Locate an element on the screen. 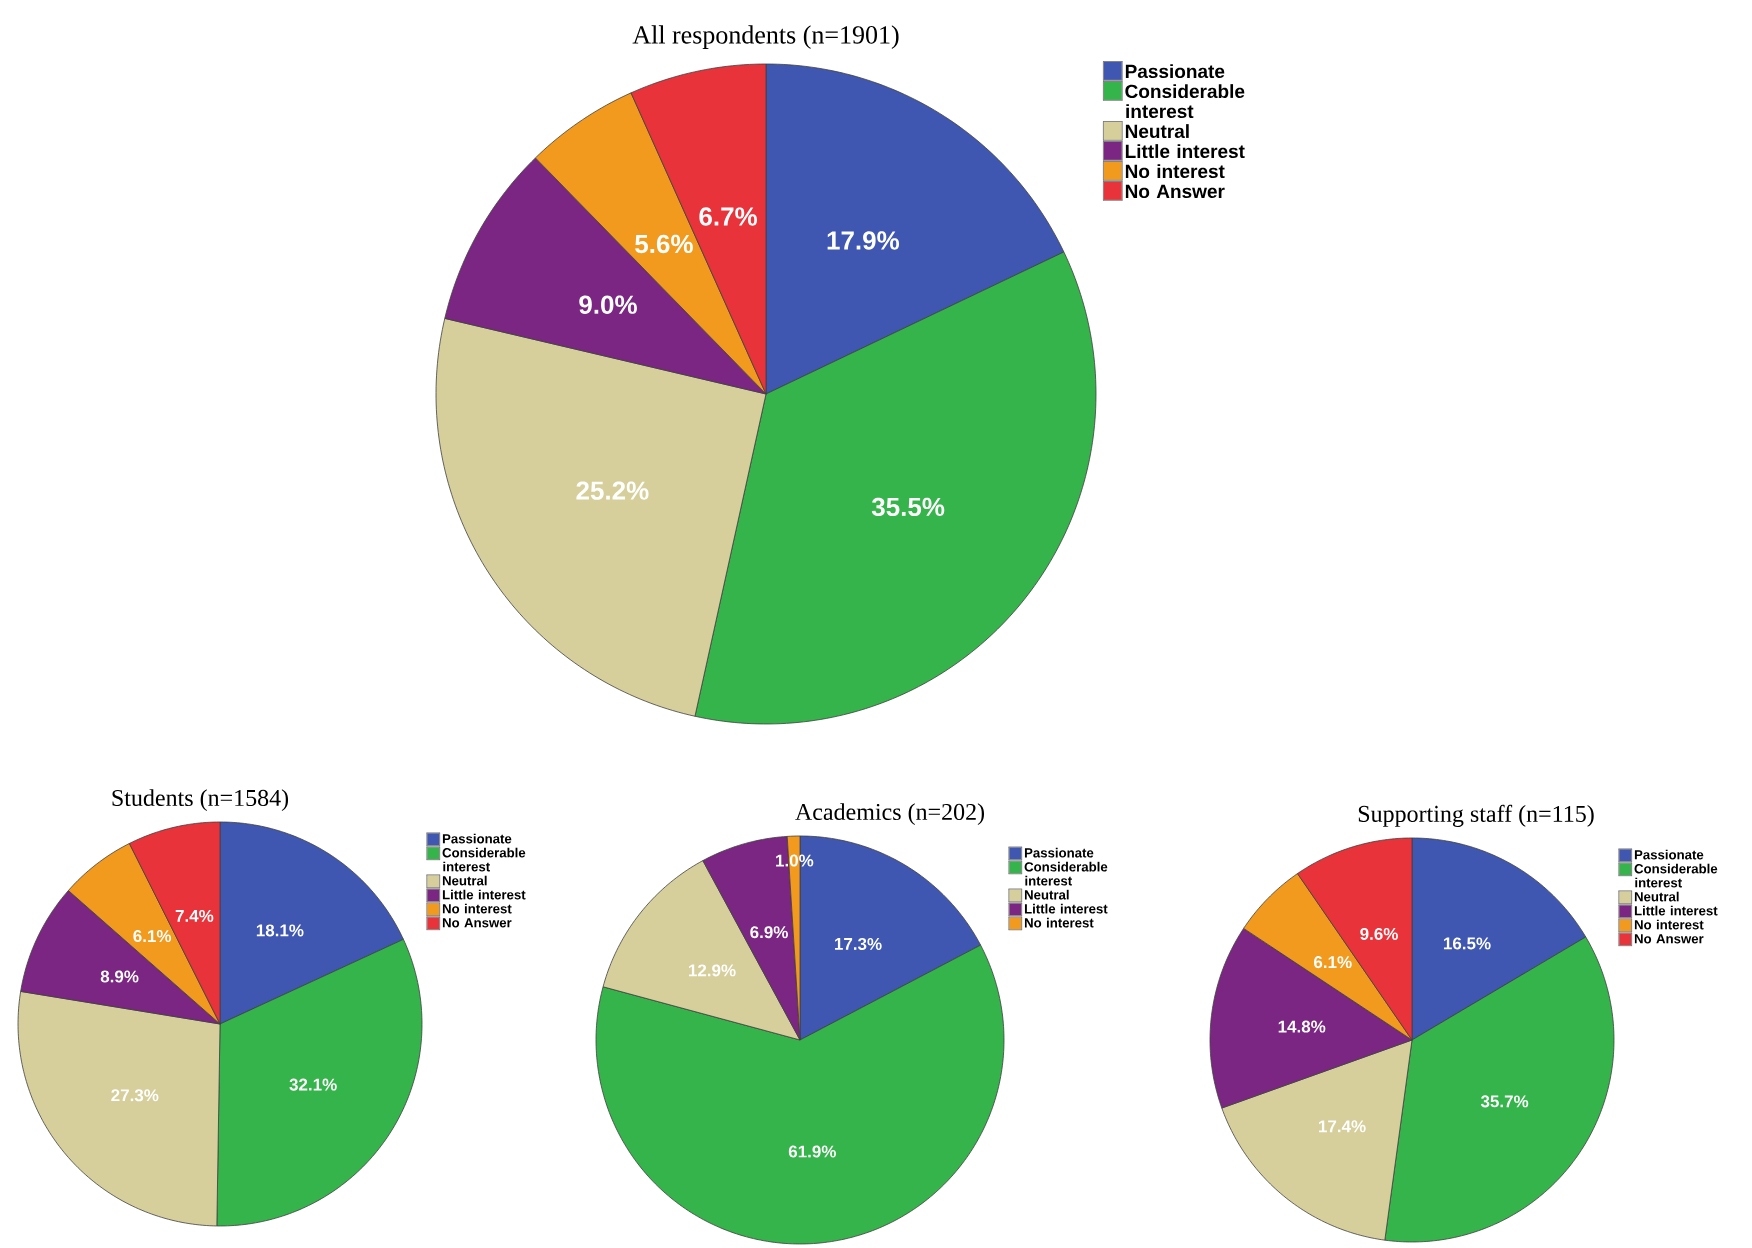  data-label: 17.3% is located at coordinates (858, 943).